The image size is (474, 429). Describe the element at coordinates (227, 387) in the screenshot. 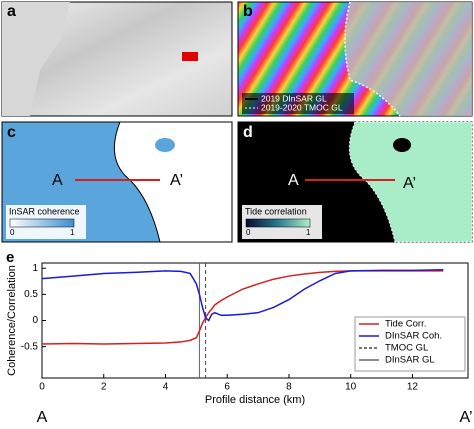

I see `x-tick-label: 6` at that location.